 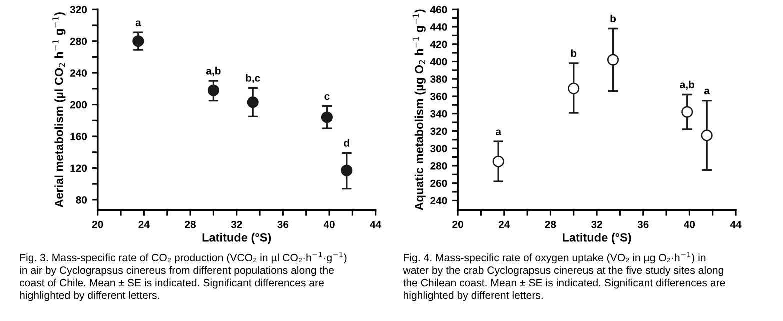 What do you see at coordinates (327, 97) in the screenshot?
I see `annotation: c` at bounding box center [327, 97].